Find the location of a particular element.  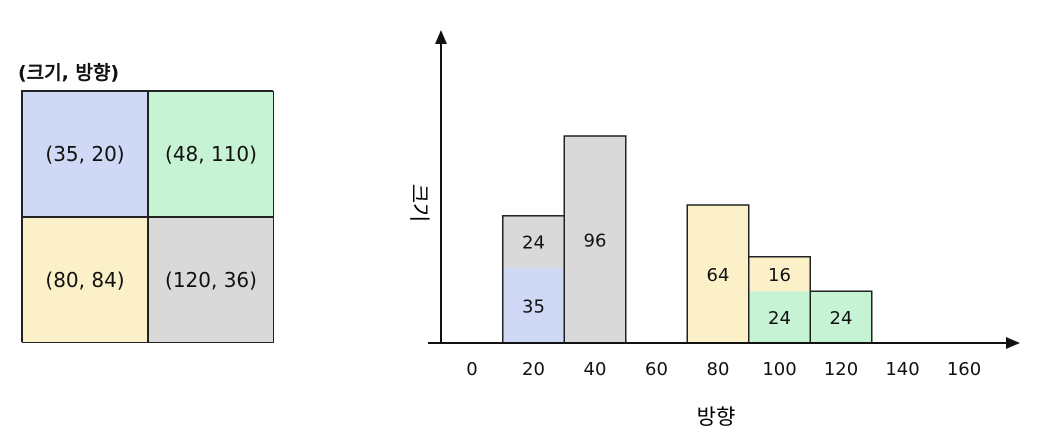

x-axis-arrow is located at coordinates (1013, 343).